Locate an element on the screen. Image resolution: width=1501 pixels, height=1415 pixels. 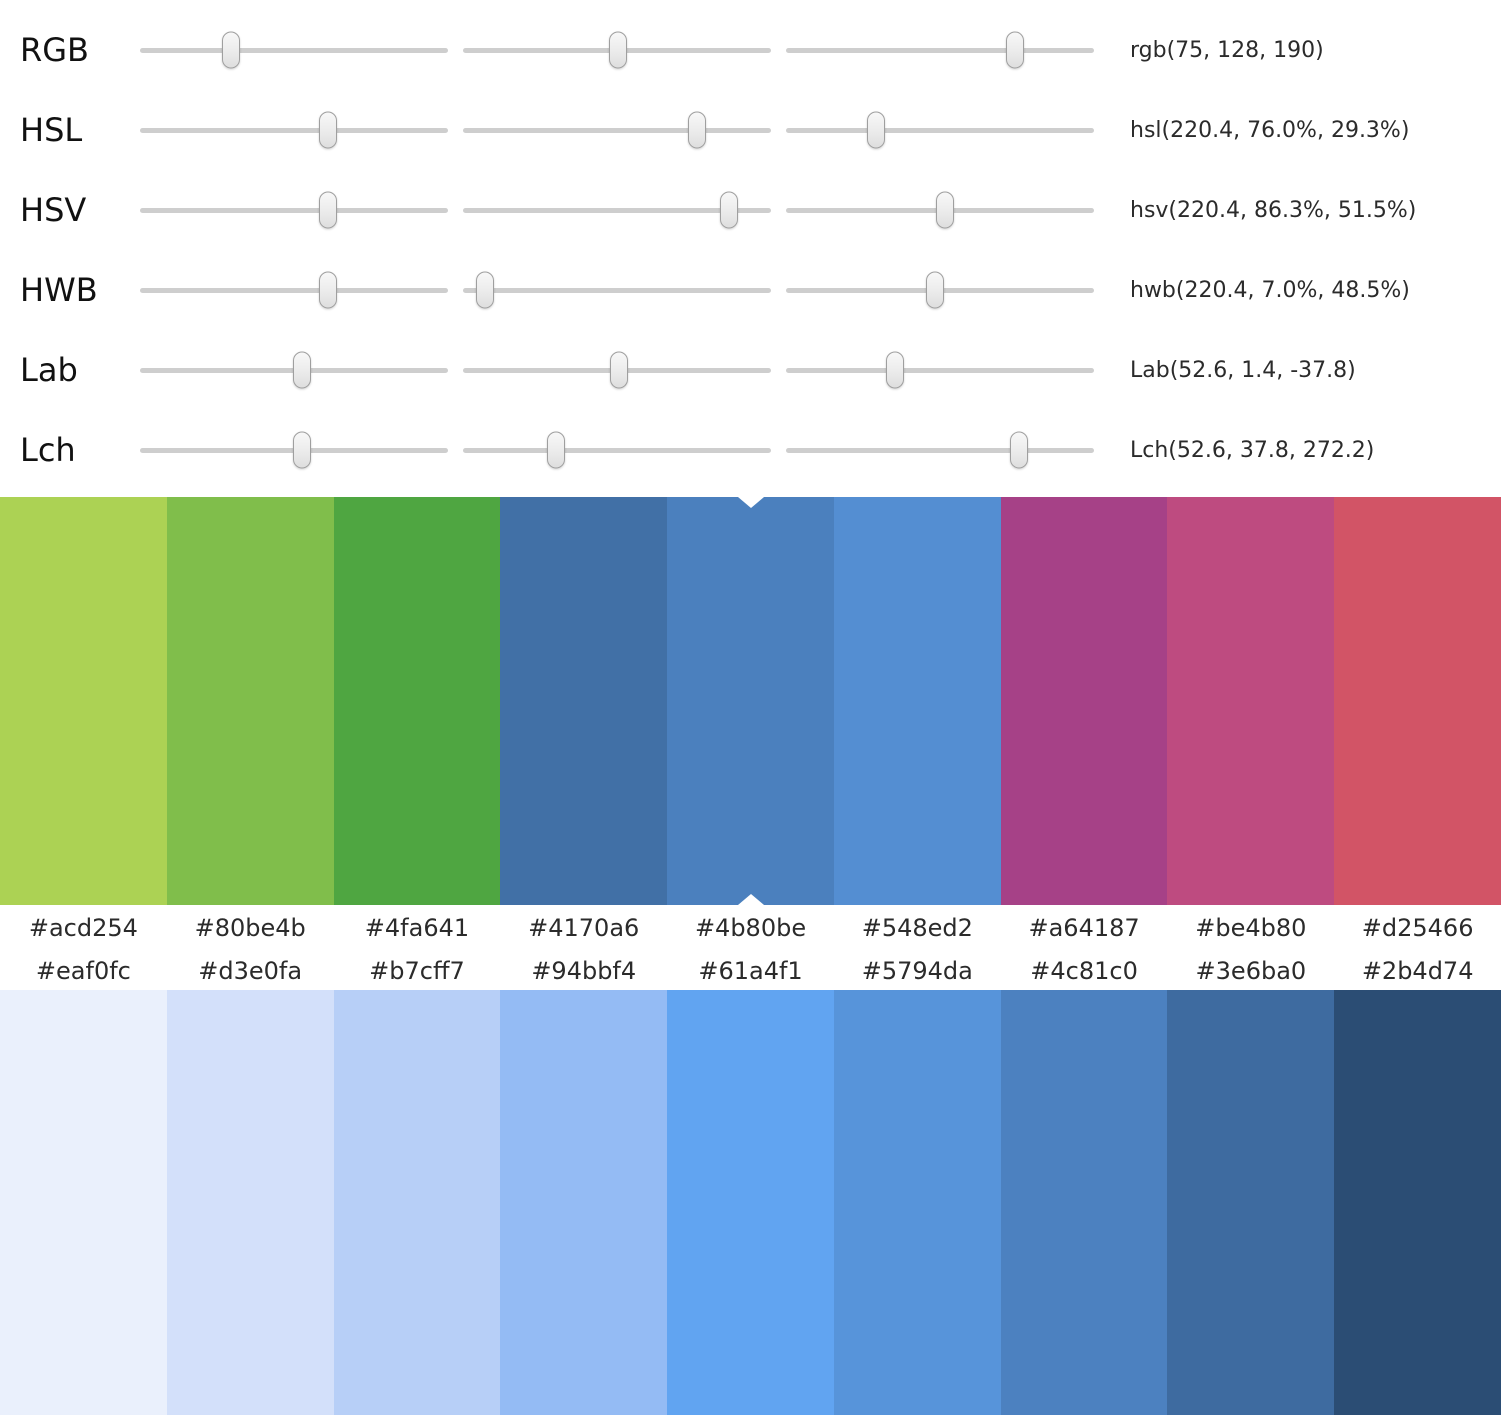
hwb-h-slider is located at coordinates (294, 290).